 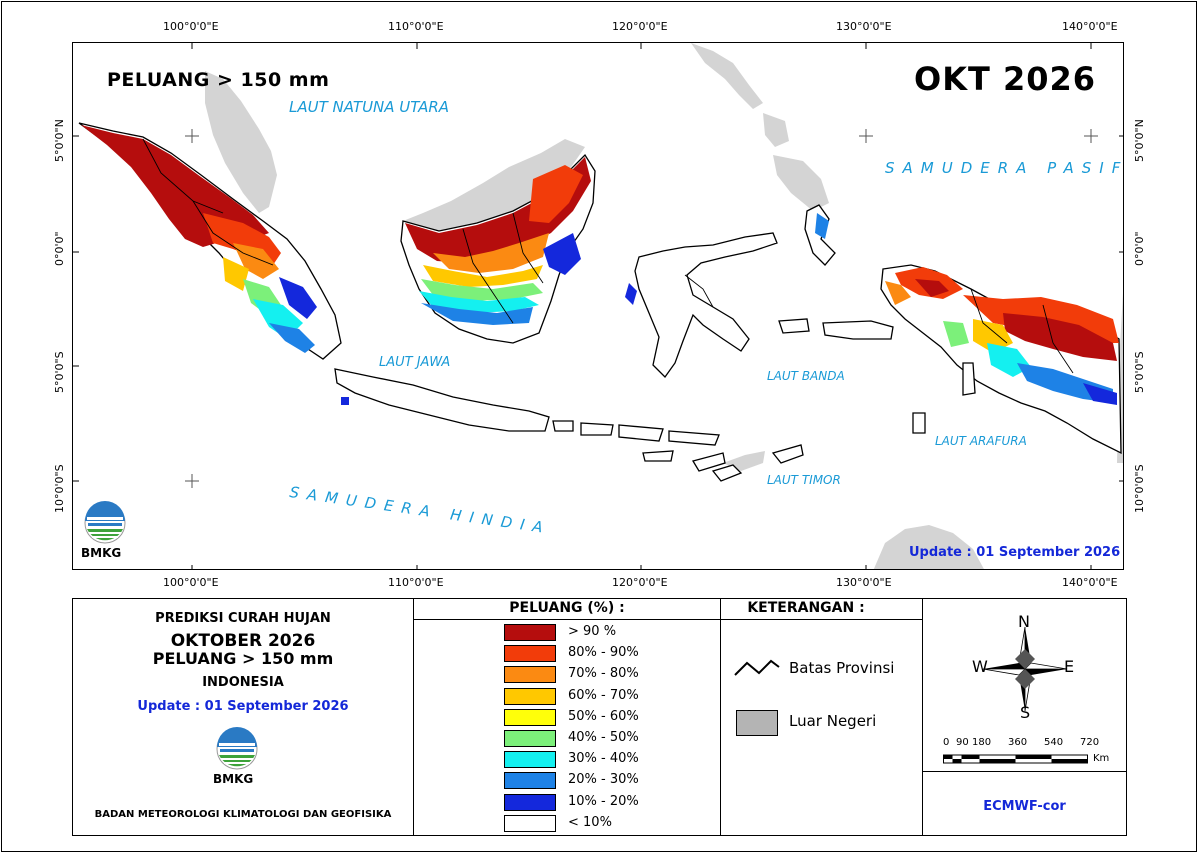 What do you see at coordinates (804, 480) in the screenshot?
I see `sea-label-timor: LAUT TIMOR` at bounding box center [804, 480].